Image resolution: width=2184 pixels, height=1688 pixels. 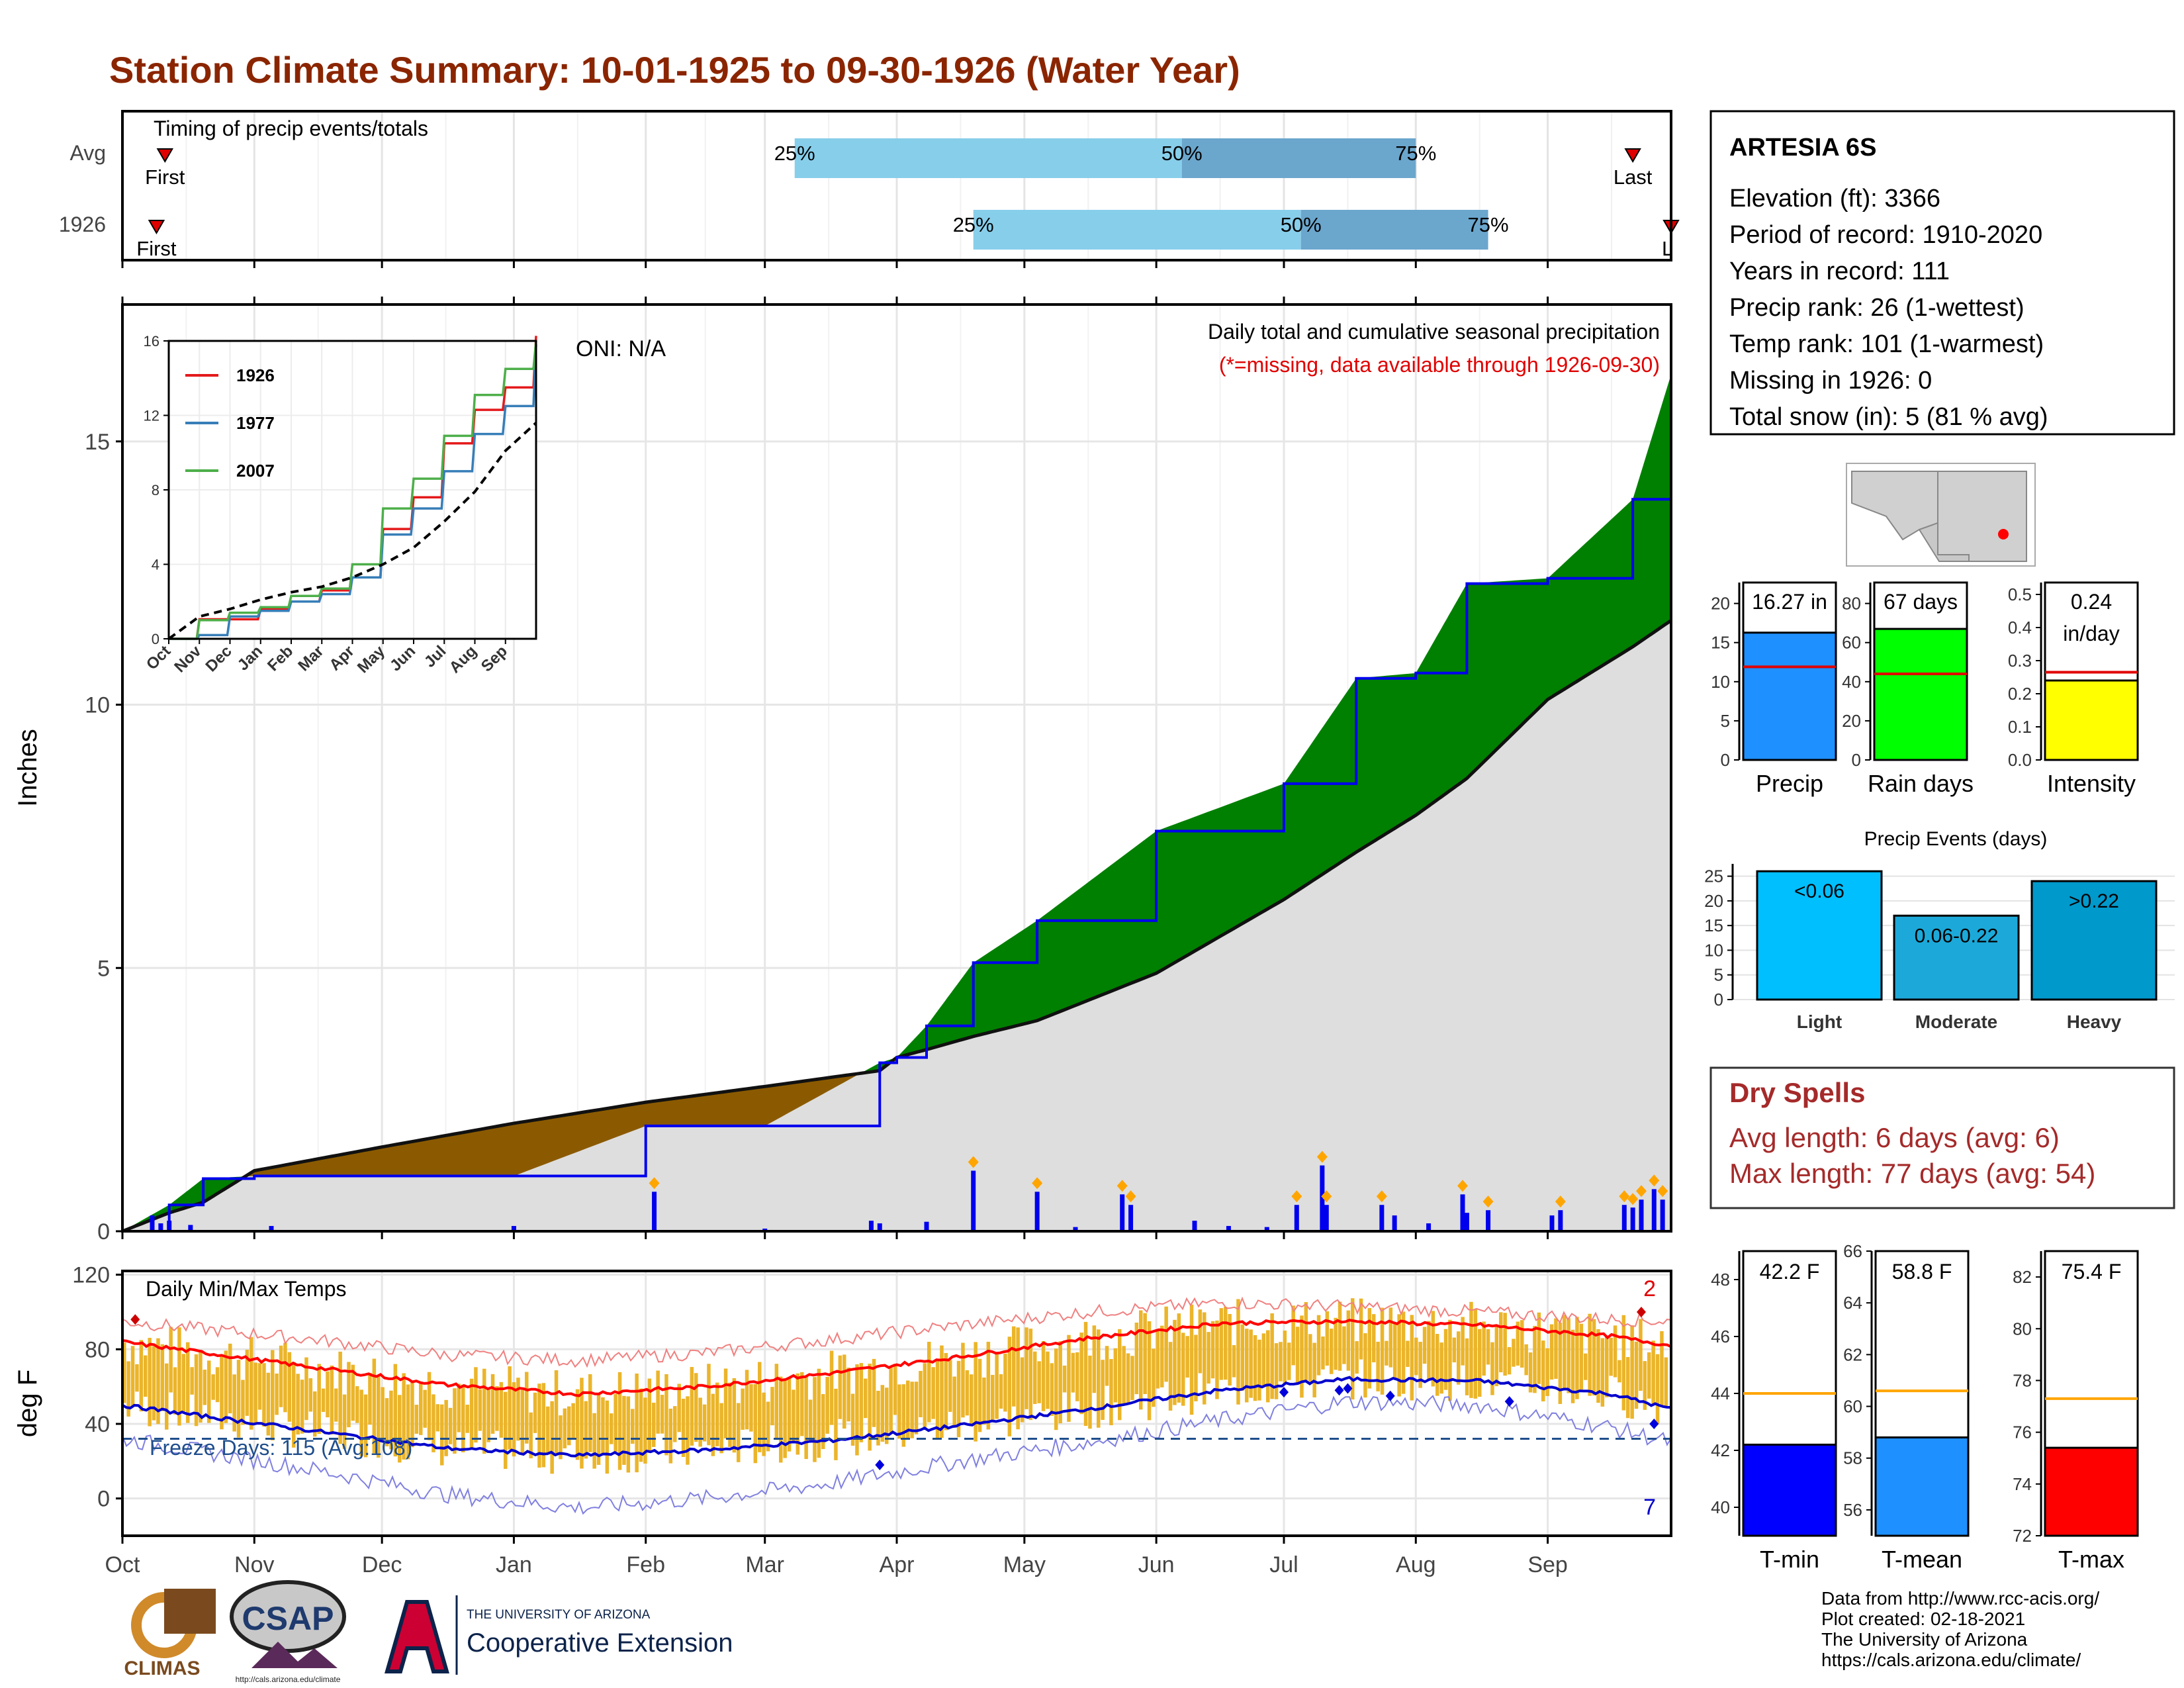 I want to click on station-location-marker, so click(x=2003, y=534).